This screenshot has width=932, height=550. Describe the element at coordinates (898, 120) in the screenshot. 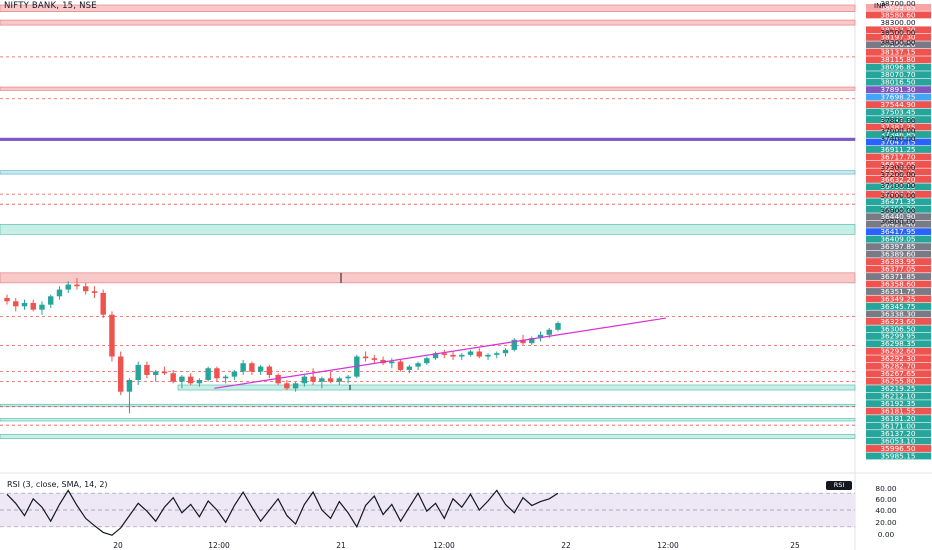

I see `price-axis-tick: 37800.00` at that location.